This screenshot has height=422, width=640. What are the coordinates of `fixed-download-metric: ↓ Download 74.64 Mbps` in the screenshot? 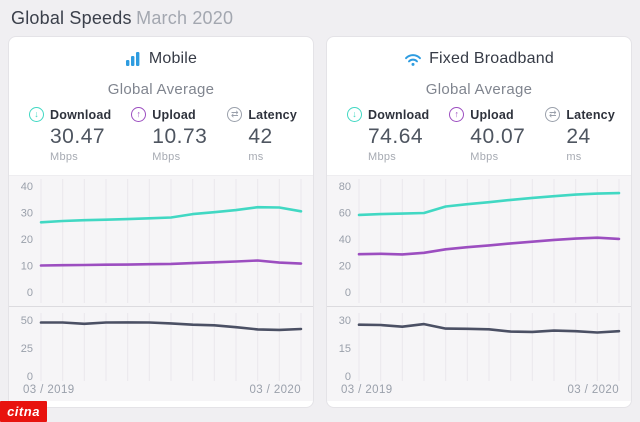 It's located at (388, 135).